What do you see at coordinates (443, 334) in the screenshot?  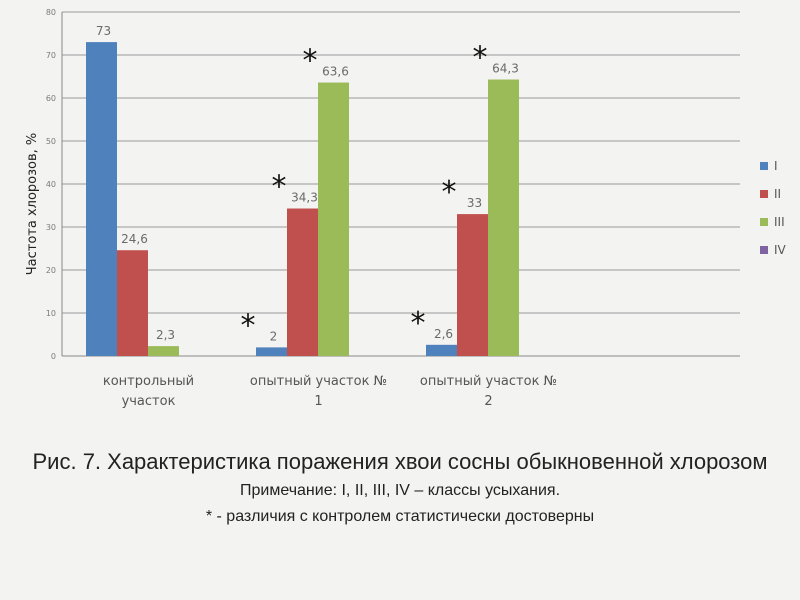 I see `data-label-I-cat2: 2,6` at bounding box center [443, 334].